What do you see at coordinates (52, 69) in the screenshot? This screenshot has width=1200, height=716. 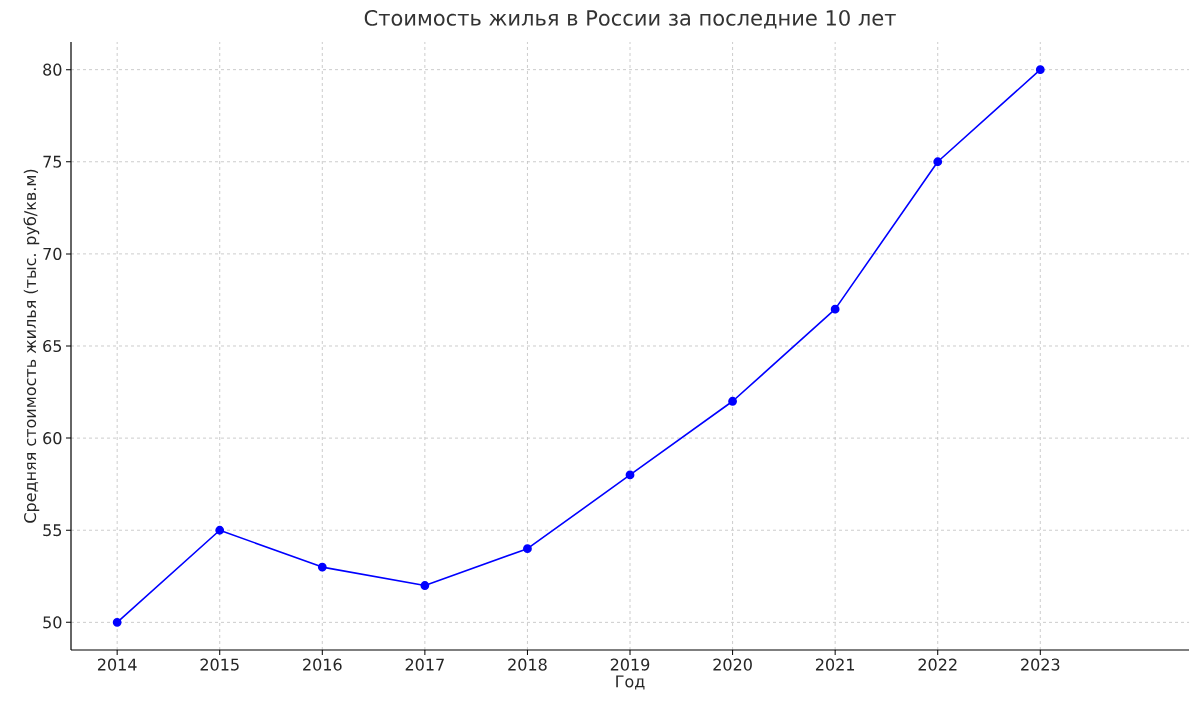 I see `y-tick-label: 80` at bounding box center [52, 69].